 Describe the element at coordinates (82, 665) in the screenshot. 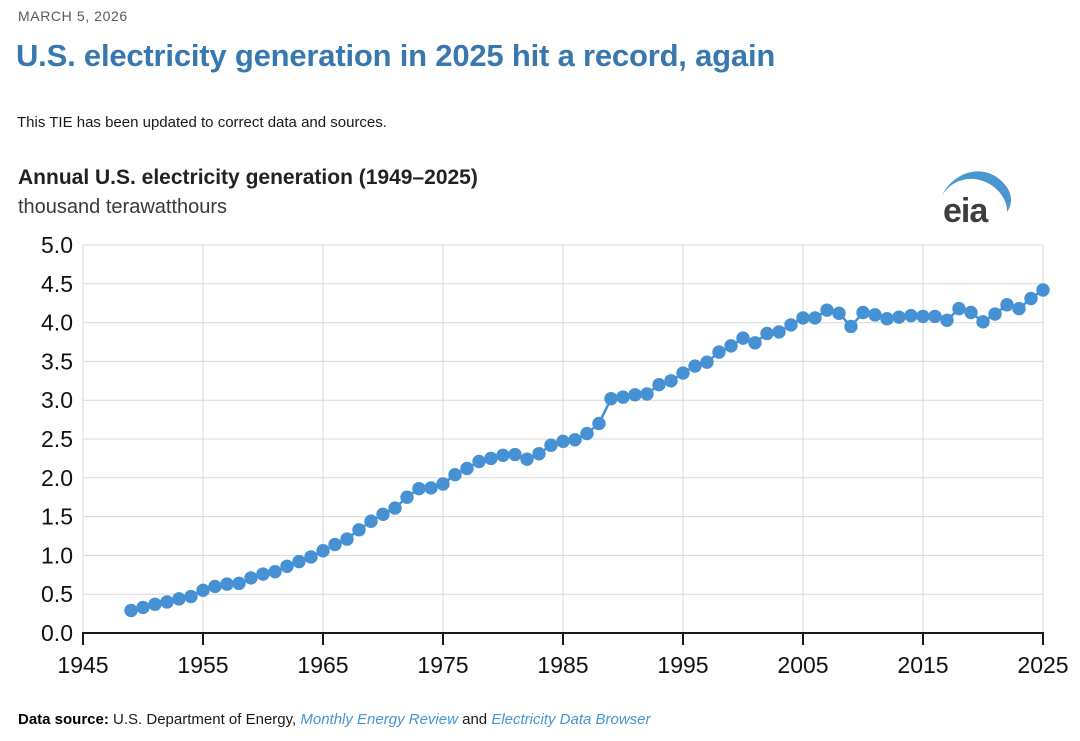

I see `x-tick-label: 1945` at that location.